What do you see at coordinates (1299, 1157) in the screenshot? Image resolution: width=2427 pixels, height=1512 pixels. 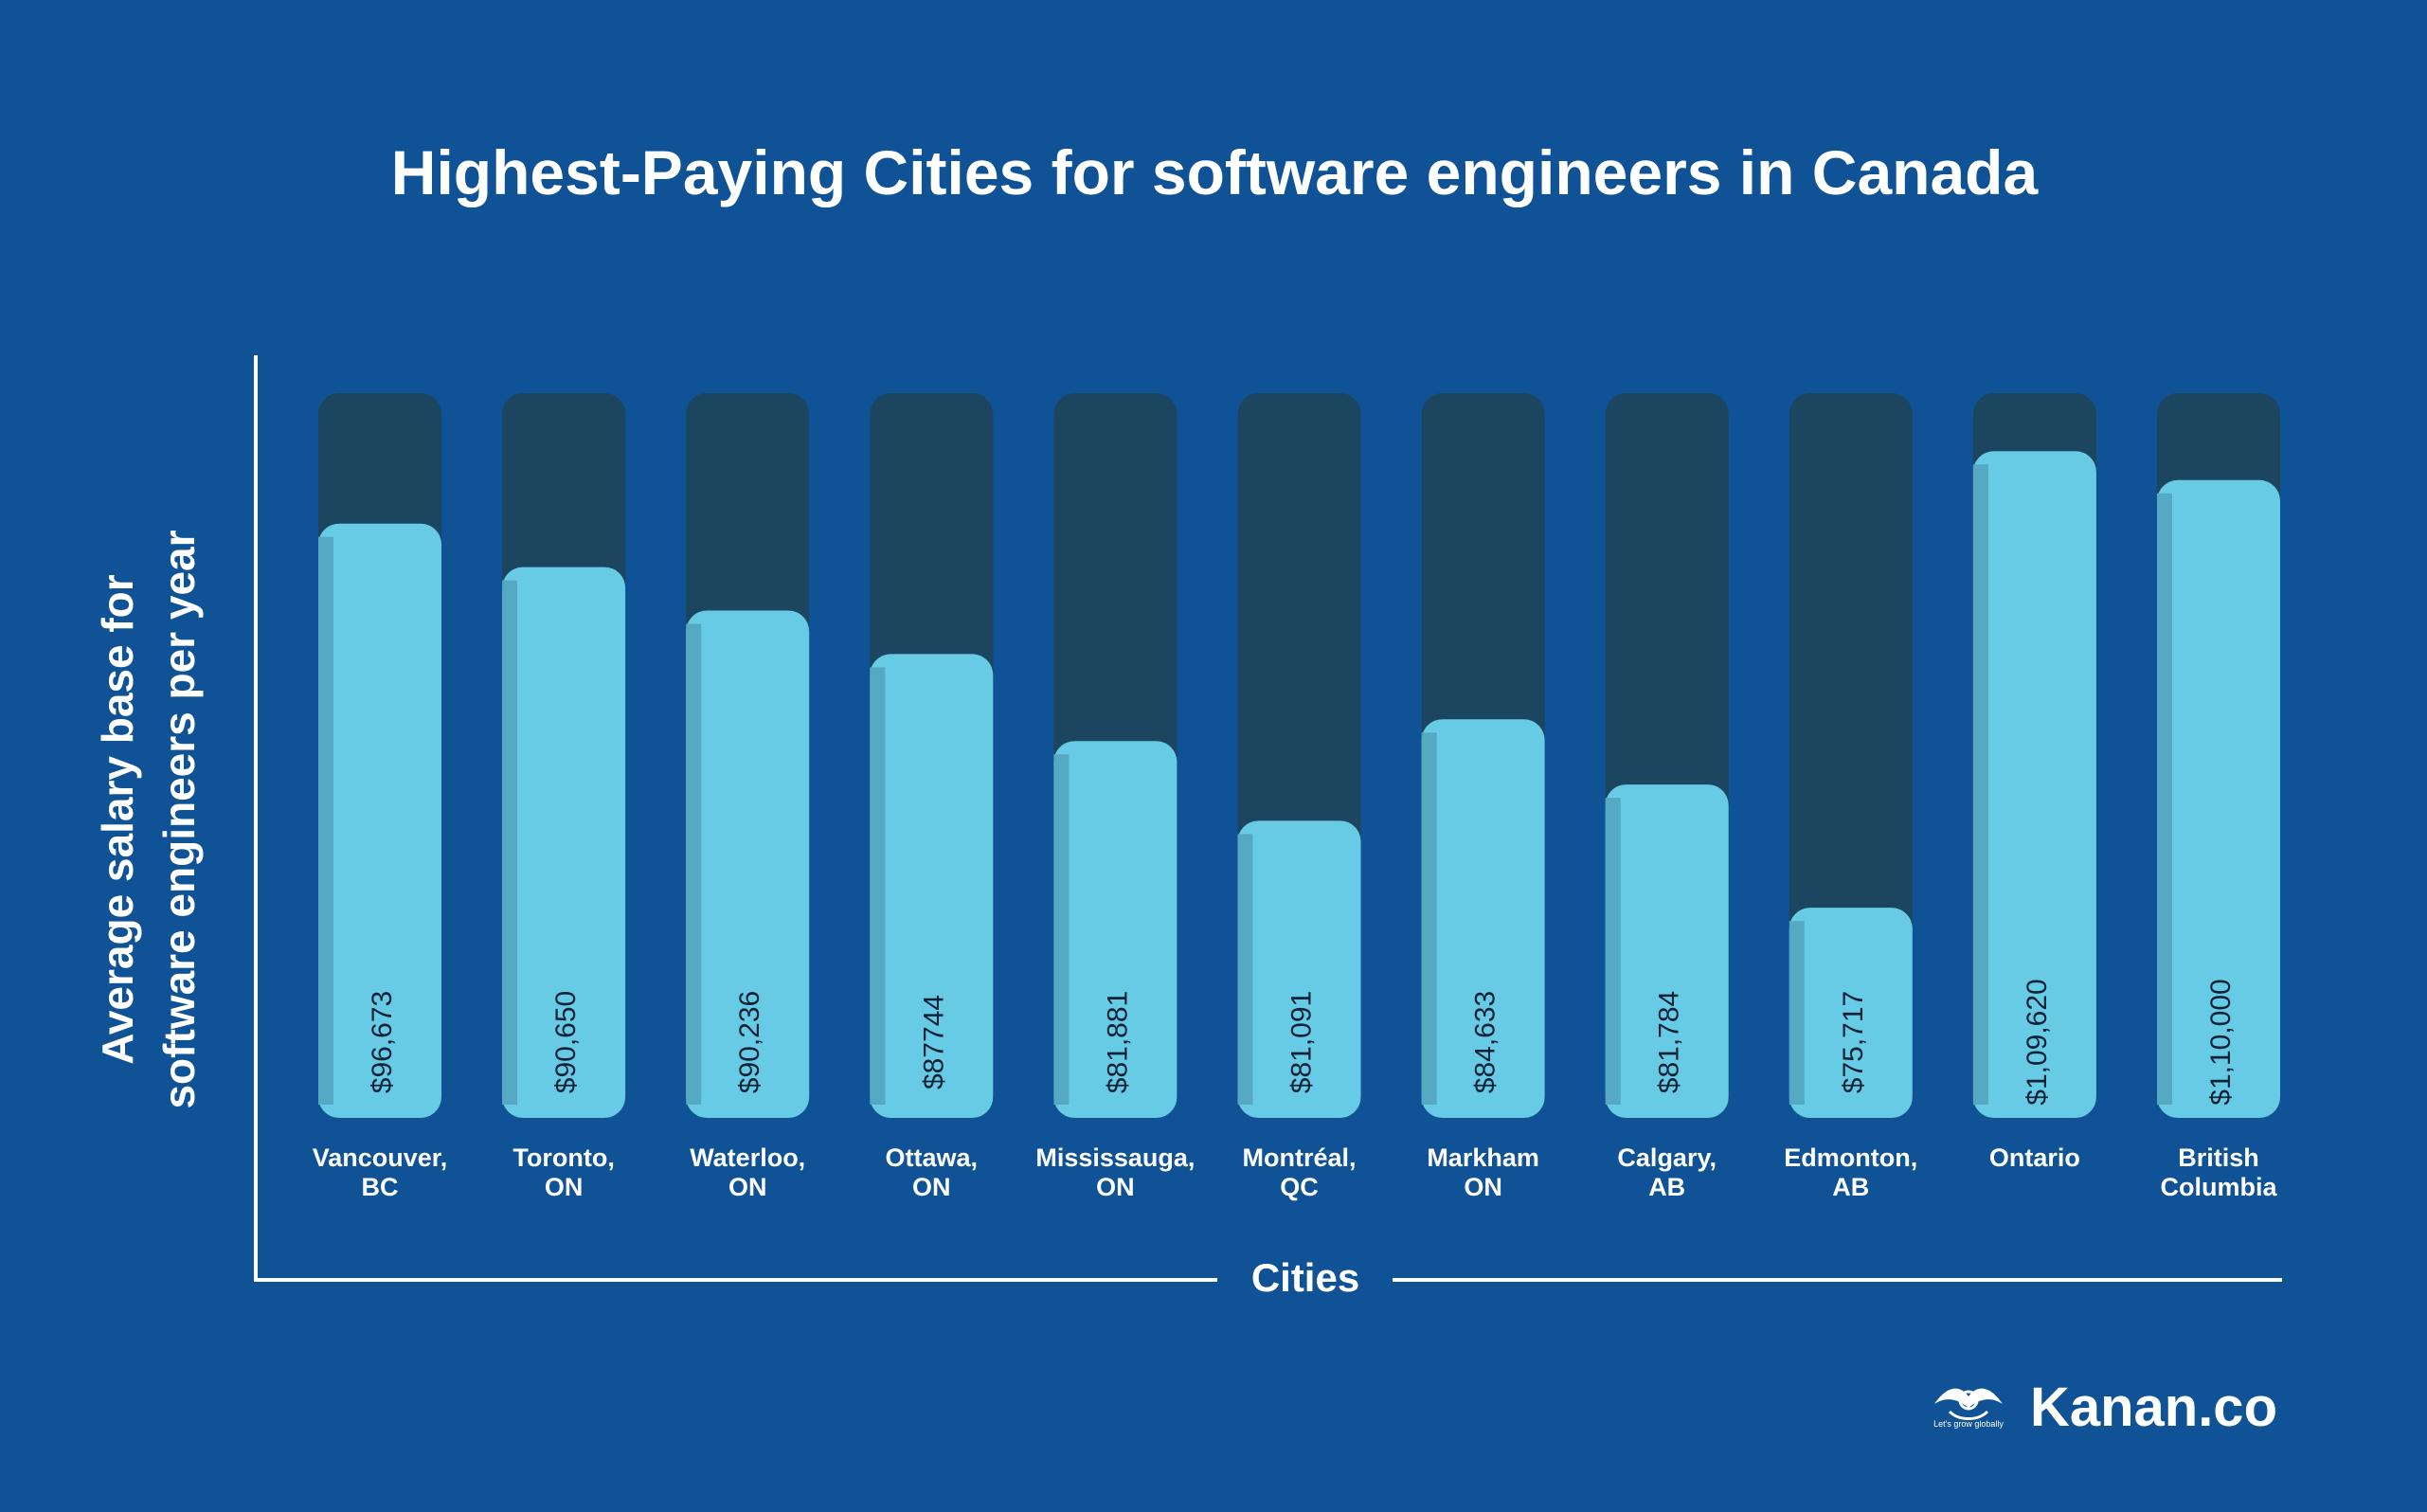 I see `category-label: Montréal,` at bounding box center [1299, 1157].